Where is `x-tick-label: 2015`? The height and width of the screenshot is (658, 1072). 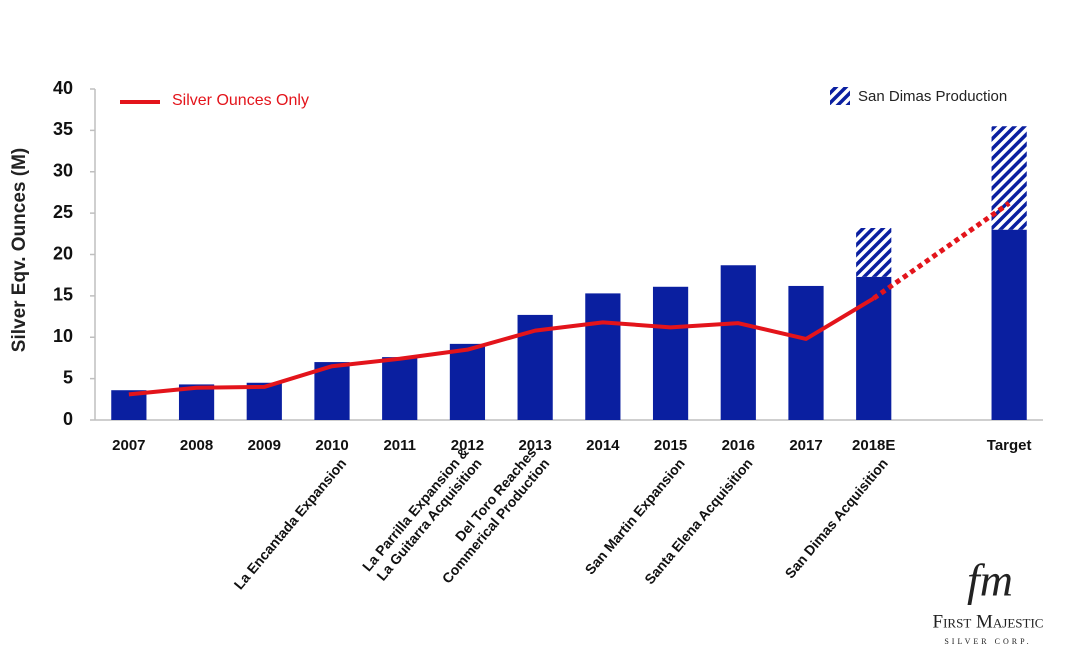 x-tick-label: 2015 is located at coordinates (670, 445).